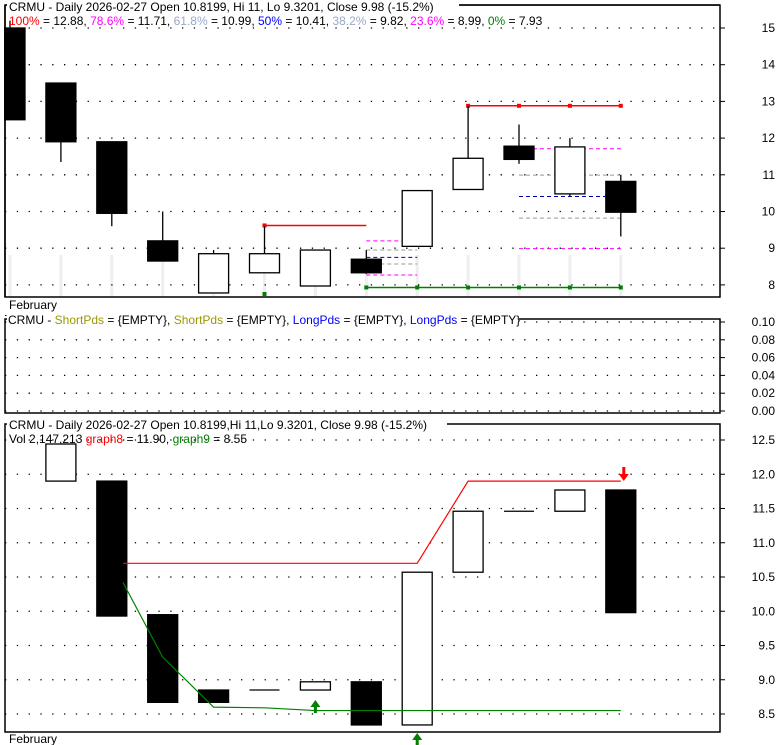 This screenshot has height=745, width=780. What do you see at coordinates (764, 322) in the screenshot?
I see `y-tick-label: 0.10` at bounding box center [764, 322].